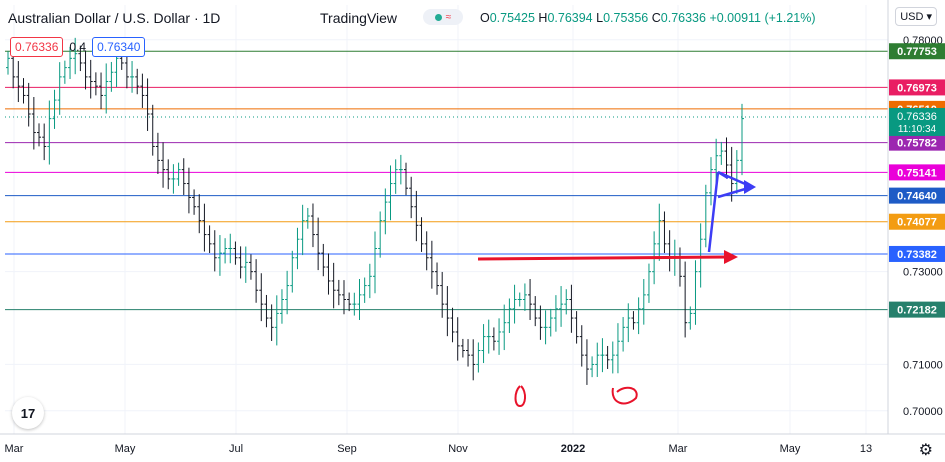  What do you see at coordinates (570, 18) in the screenshot?
I see `high-value: 0.76394` at bounding box center [570, 18].